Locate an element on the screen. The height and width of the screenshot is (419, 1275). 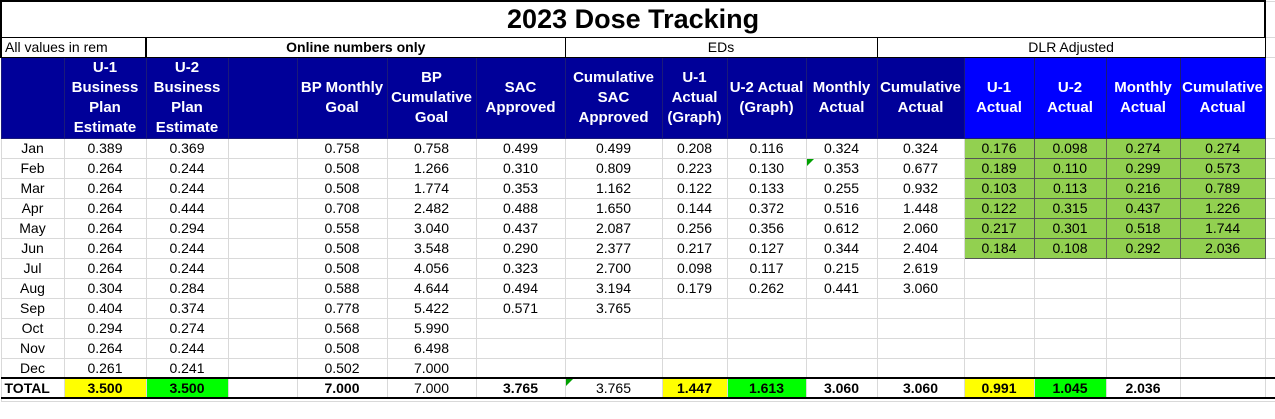
u1-actual-cell: 0.144 is located at coordinates (694, 208).